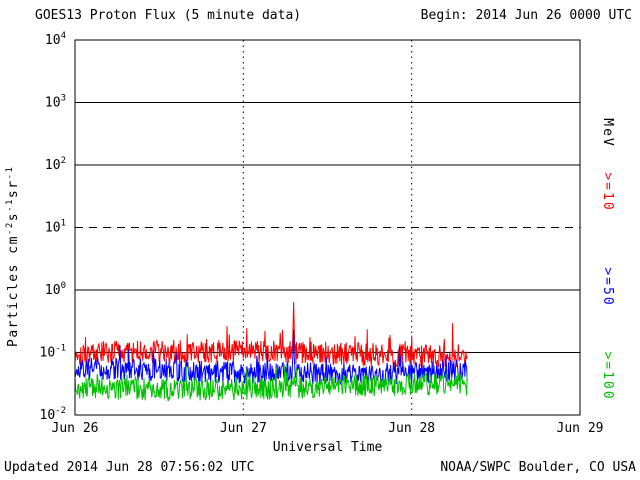  I want to click on series-trace->=10 MeV, so click(271, 334).